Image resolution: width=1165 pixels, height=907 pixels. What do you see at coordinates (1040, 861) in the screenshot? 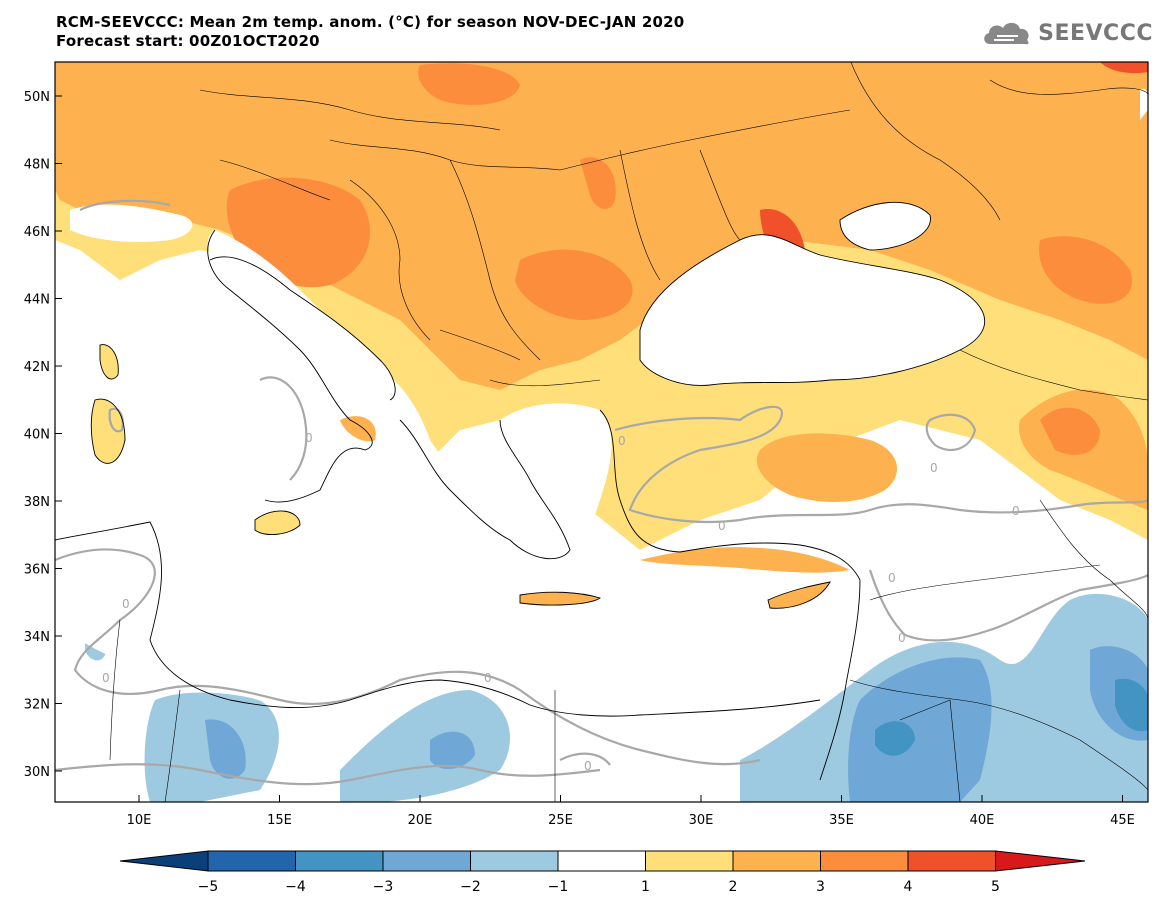
I see `colorbar-high-extend` at bounding box center [1040, 861].